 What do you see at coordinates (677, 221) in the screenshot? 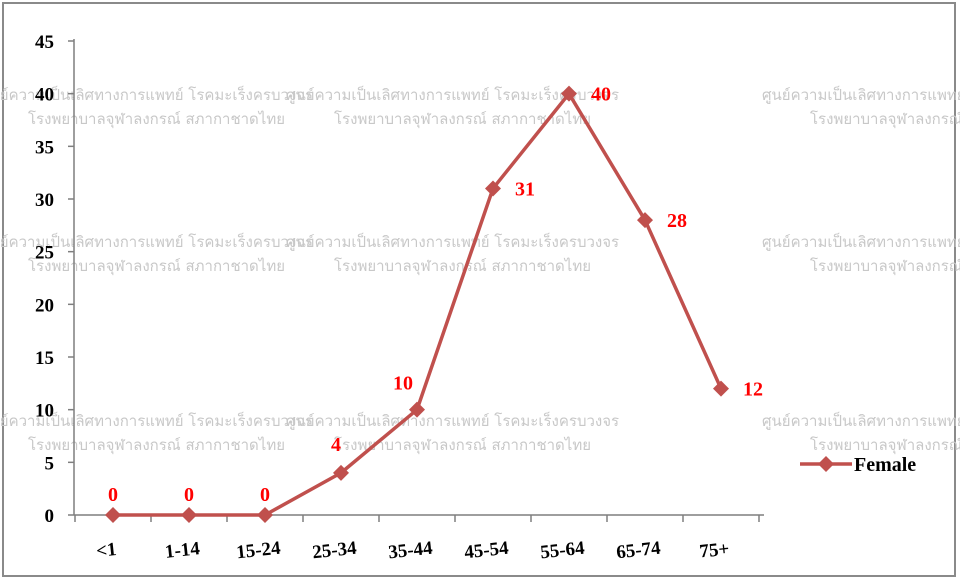
I see `data-label: 28` at bounding box center [677, 221].